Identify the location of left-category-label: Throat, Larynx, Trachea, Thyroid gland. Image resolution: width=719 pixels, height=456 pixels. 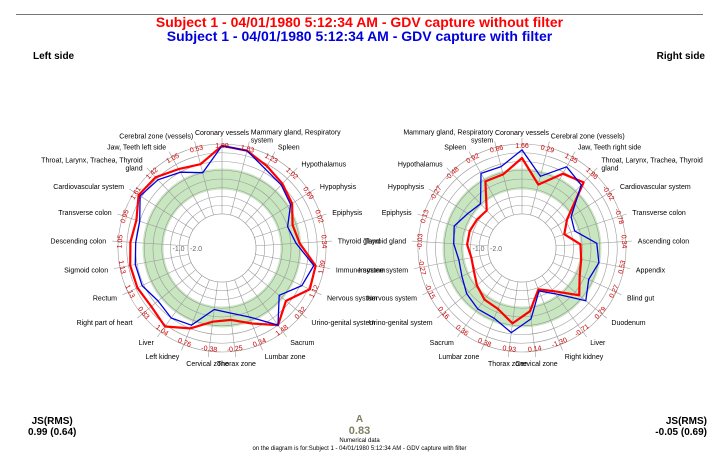
(92, 164).